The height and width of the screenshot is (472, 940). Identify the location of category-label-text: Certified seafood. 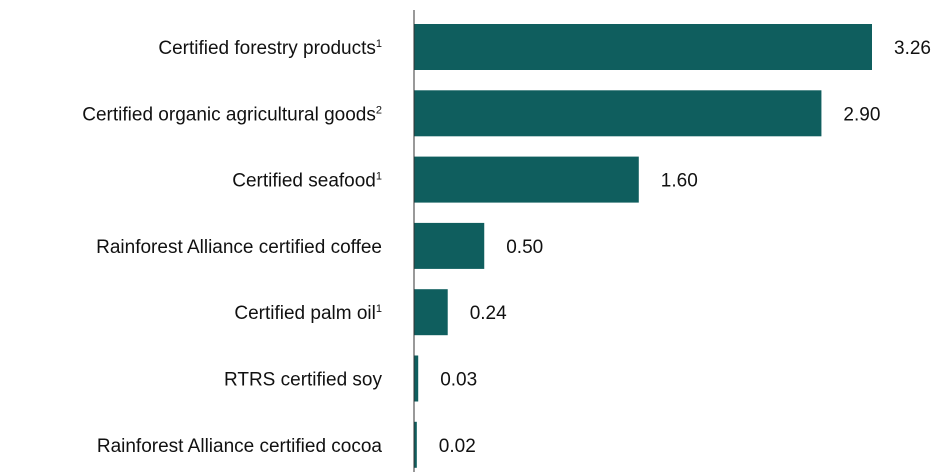
(304, 181).